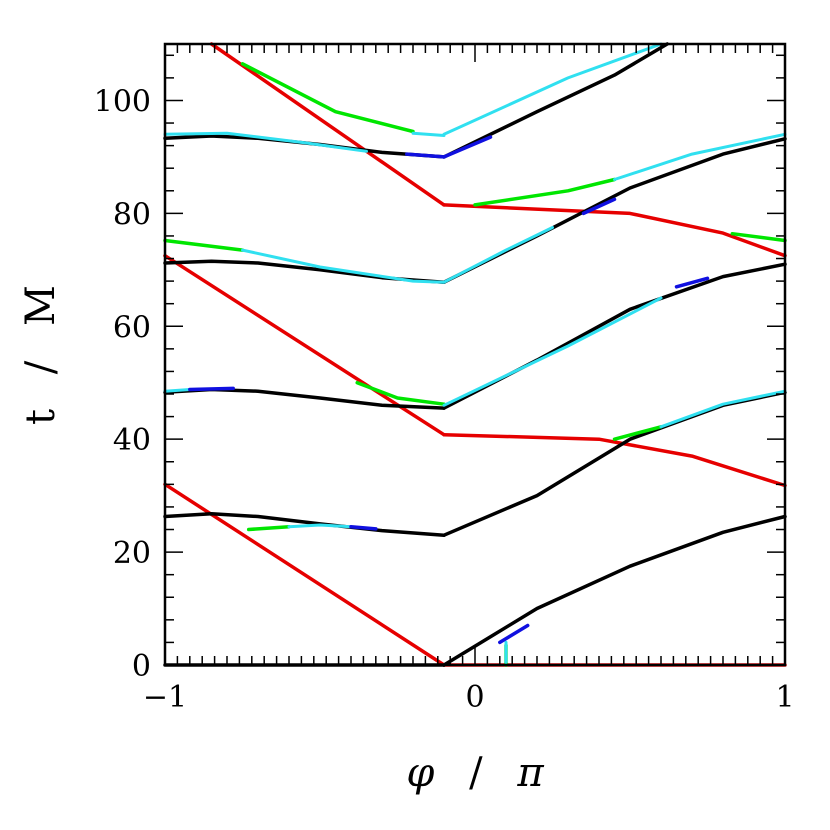  I want to click on y-tick-label: 0, so click(141, 666).